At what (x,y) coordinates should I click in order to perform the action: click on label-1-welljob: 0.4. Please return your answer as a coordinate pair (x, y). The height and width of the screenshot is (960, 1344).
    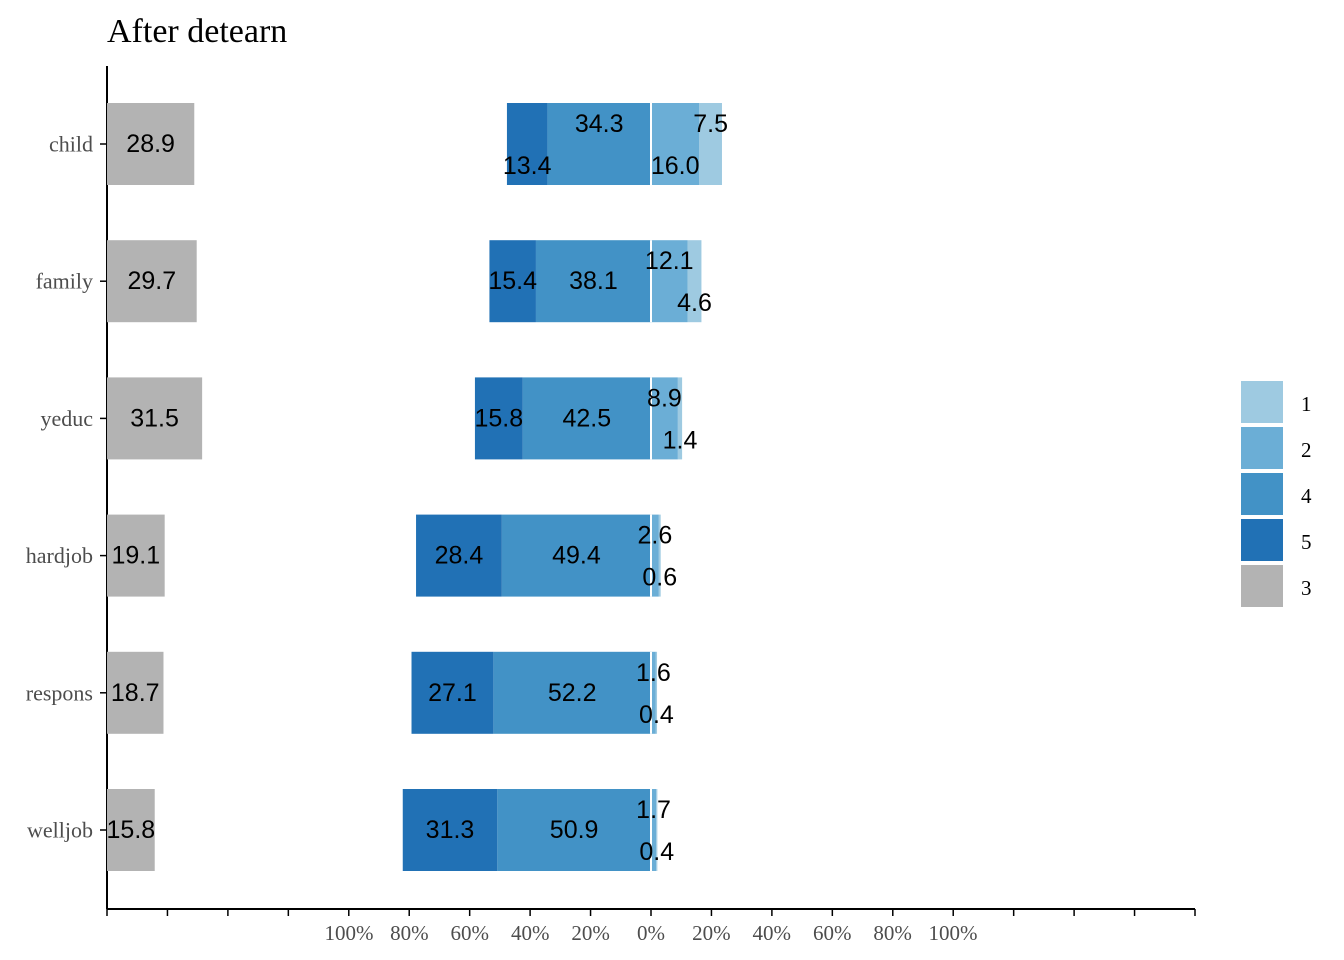
    Looking at the image, I should click on (656, 852).